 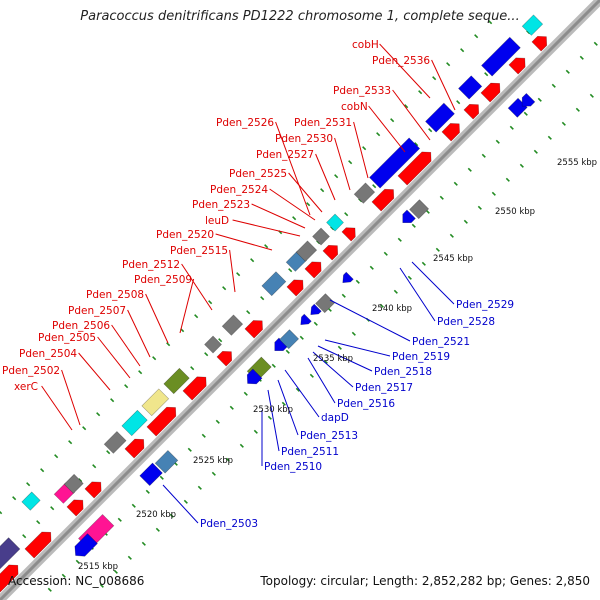 I want to click on forward-gene-label: leuD, so click(x=217, y=221).